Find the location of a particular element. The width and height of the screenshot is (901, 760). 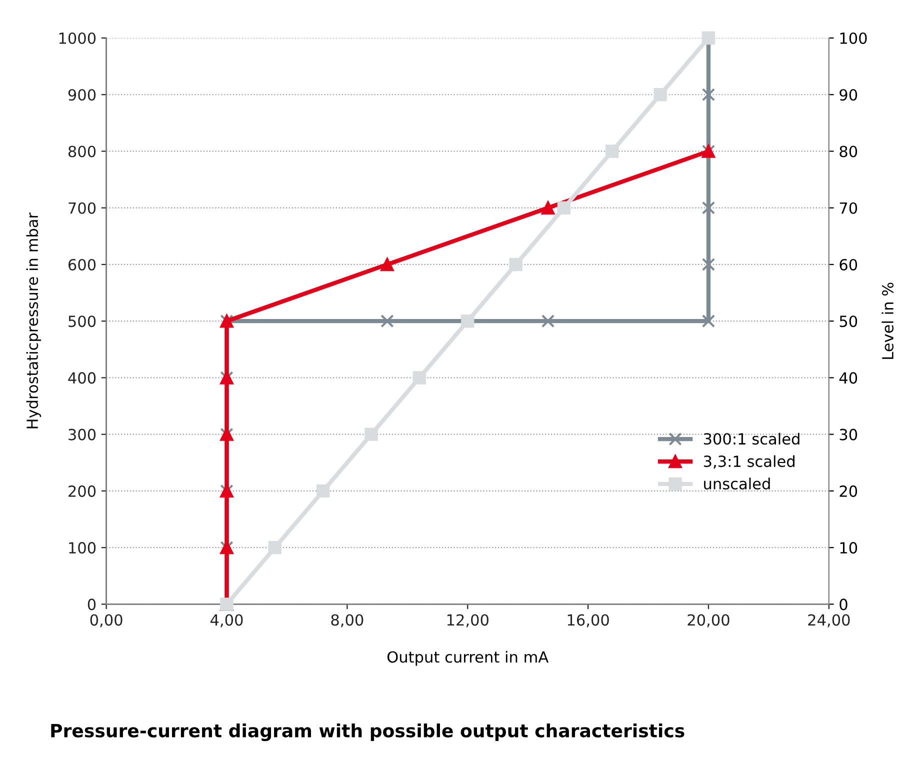

x-tick-label: 0,00 is located at coordinates (106, 621).